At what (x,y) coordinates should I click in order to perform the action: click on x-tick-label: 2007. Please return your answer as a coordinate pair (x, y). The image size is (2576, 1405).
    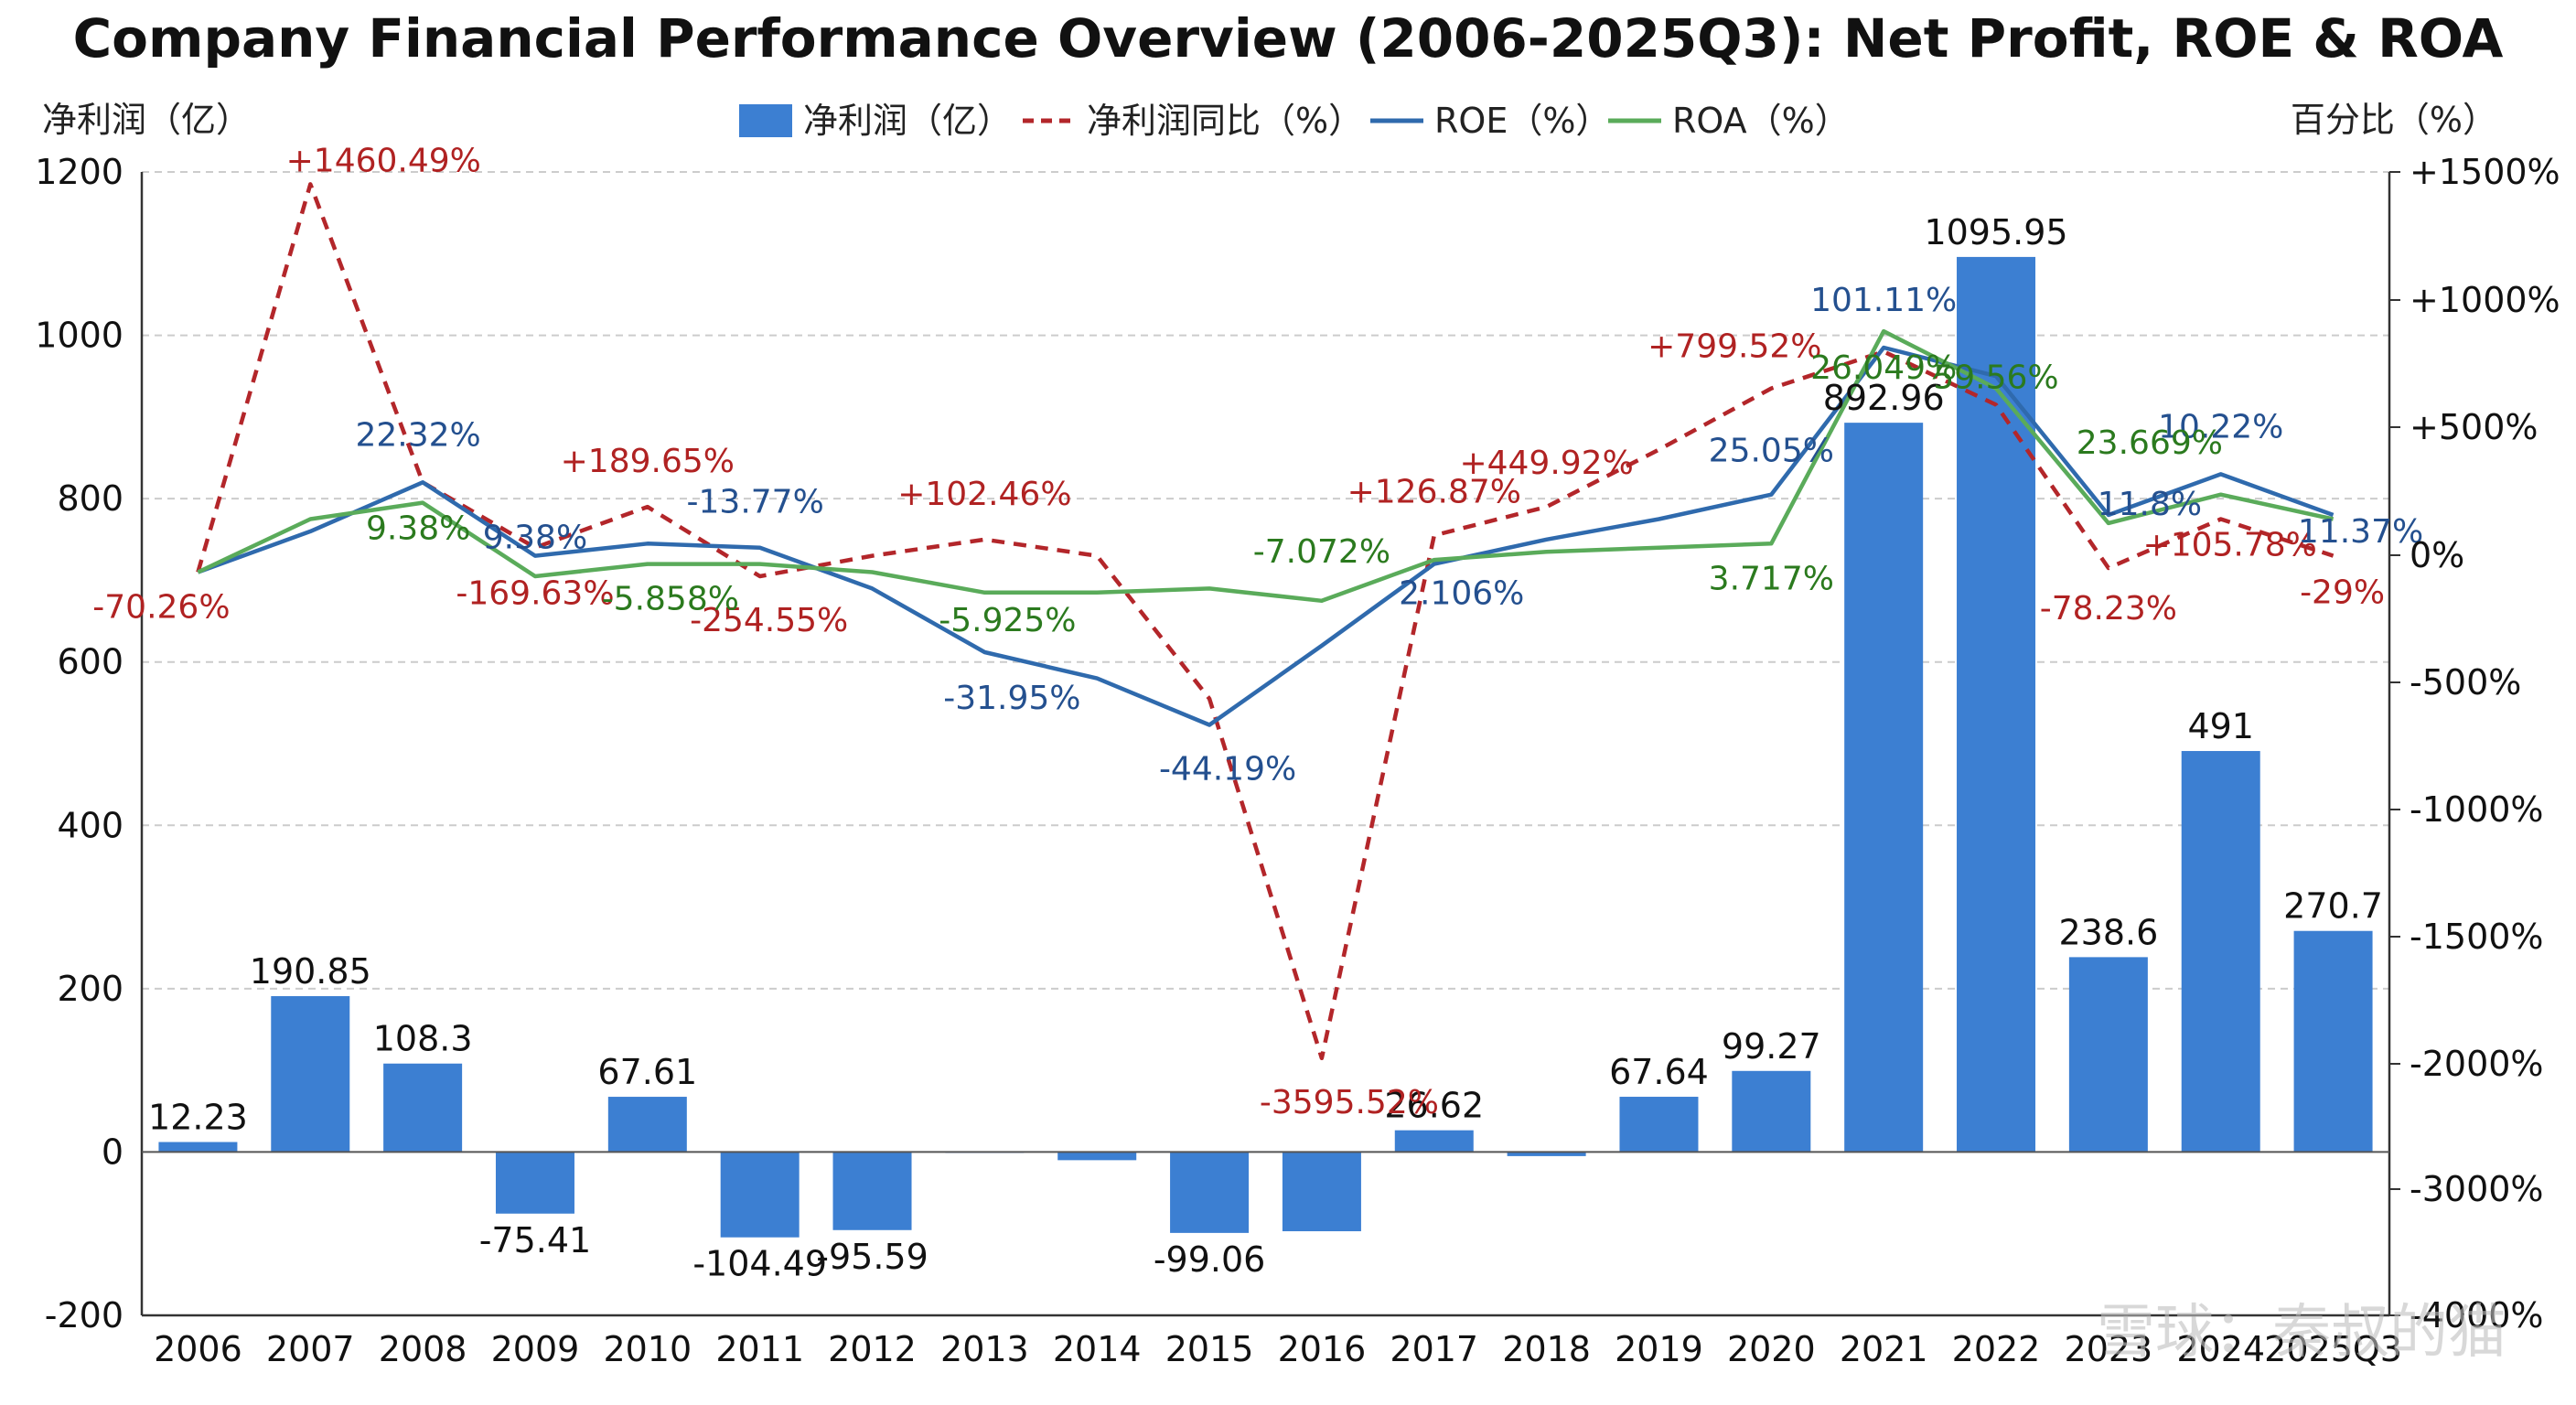
    Looking at the image, I should click on (310, 1349).